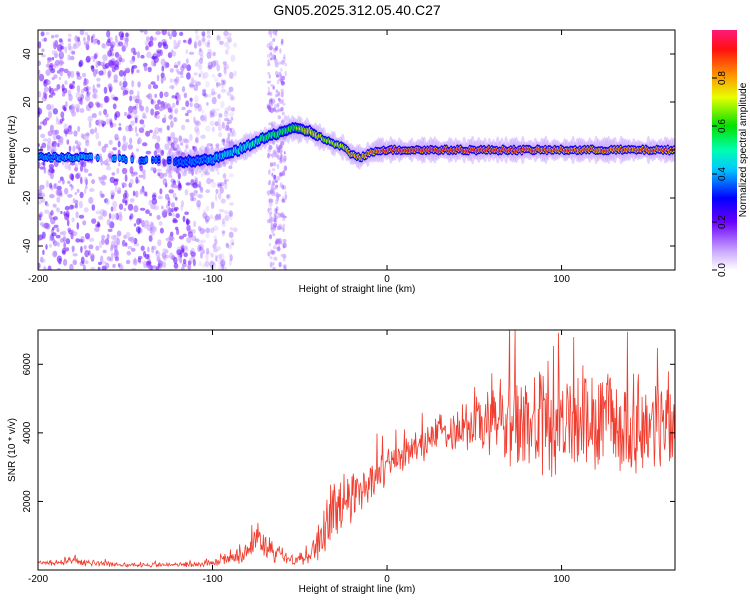 The image size is (750, 600). Describe the element at coordinates (27, 501) in the screenshot. I see `snr-ytick-label-0: 2000` at that location.